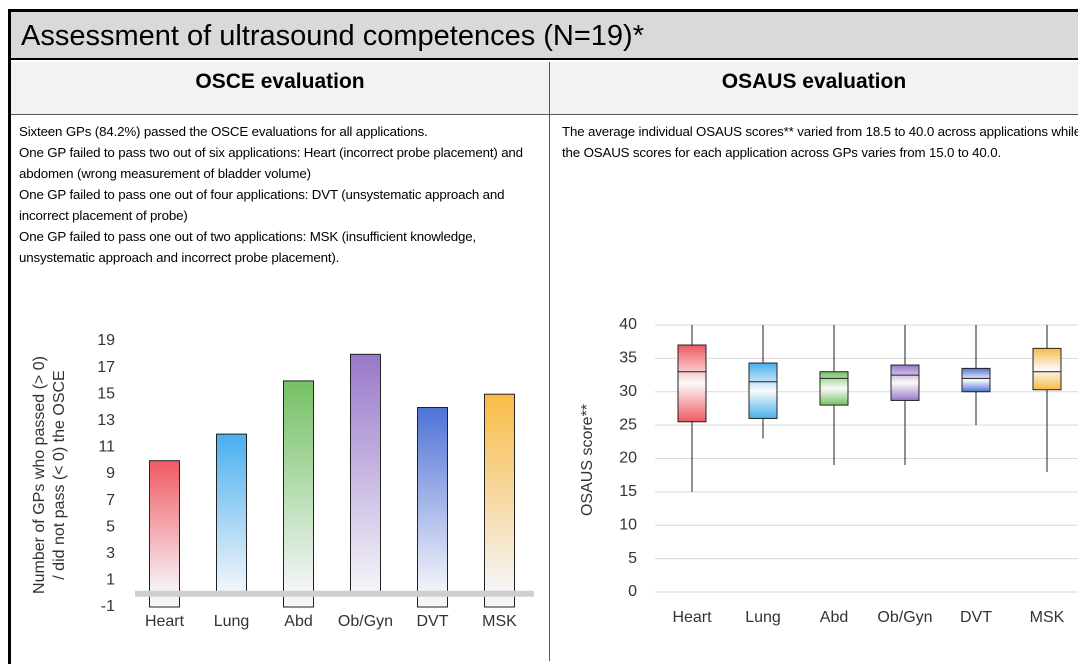  Describe the element at coordinates (110, 473) in the screenshot. I see `y-tick-label: 9` at that location.